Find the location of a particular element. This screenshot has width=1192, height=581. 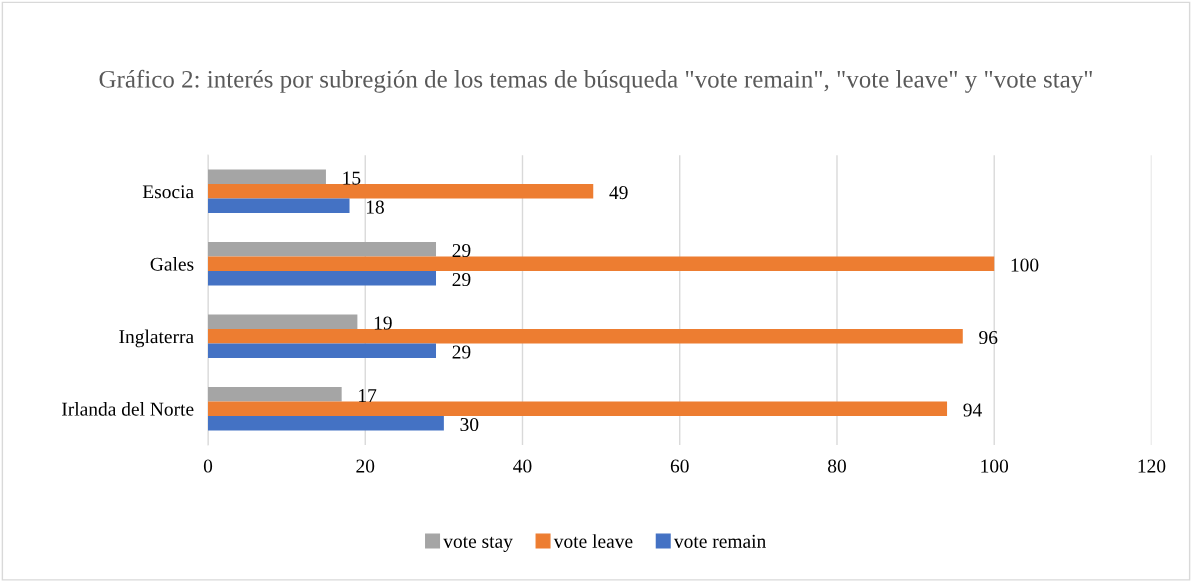

x-tick-label: 120 is located at coordinates (1152, 466).